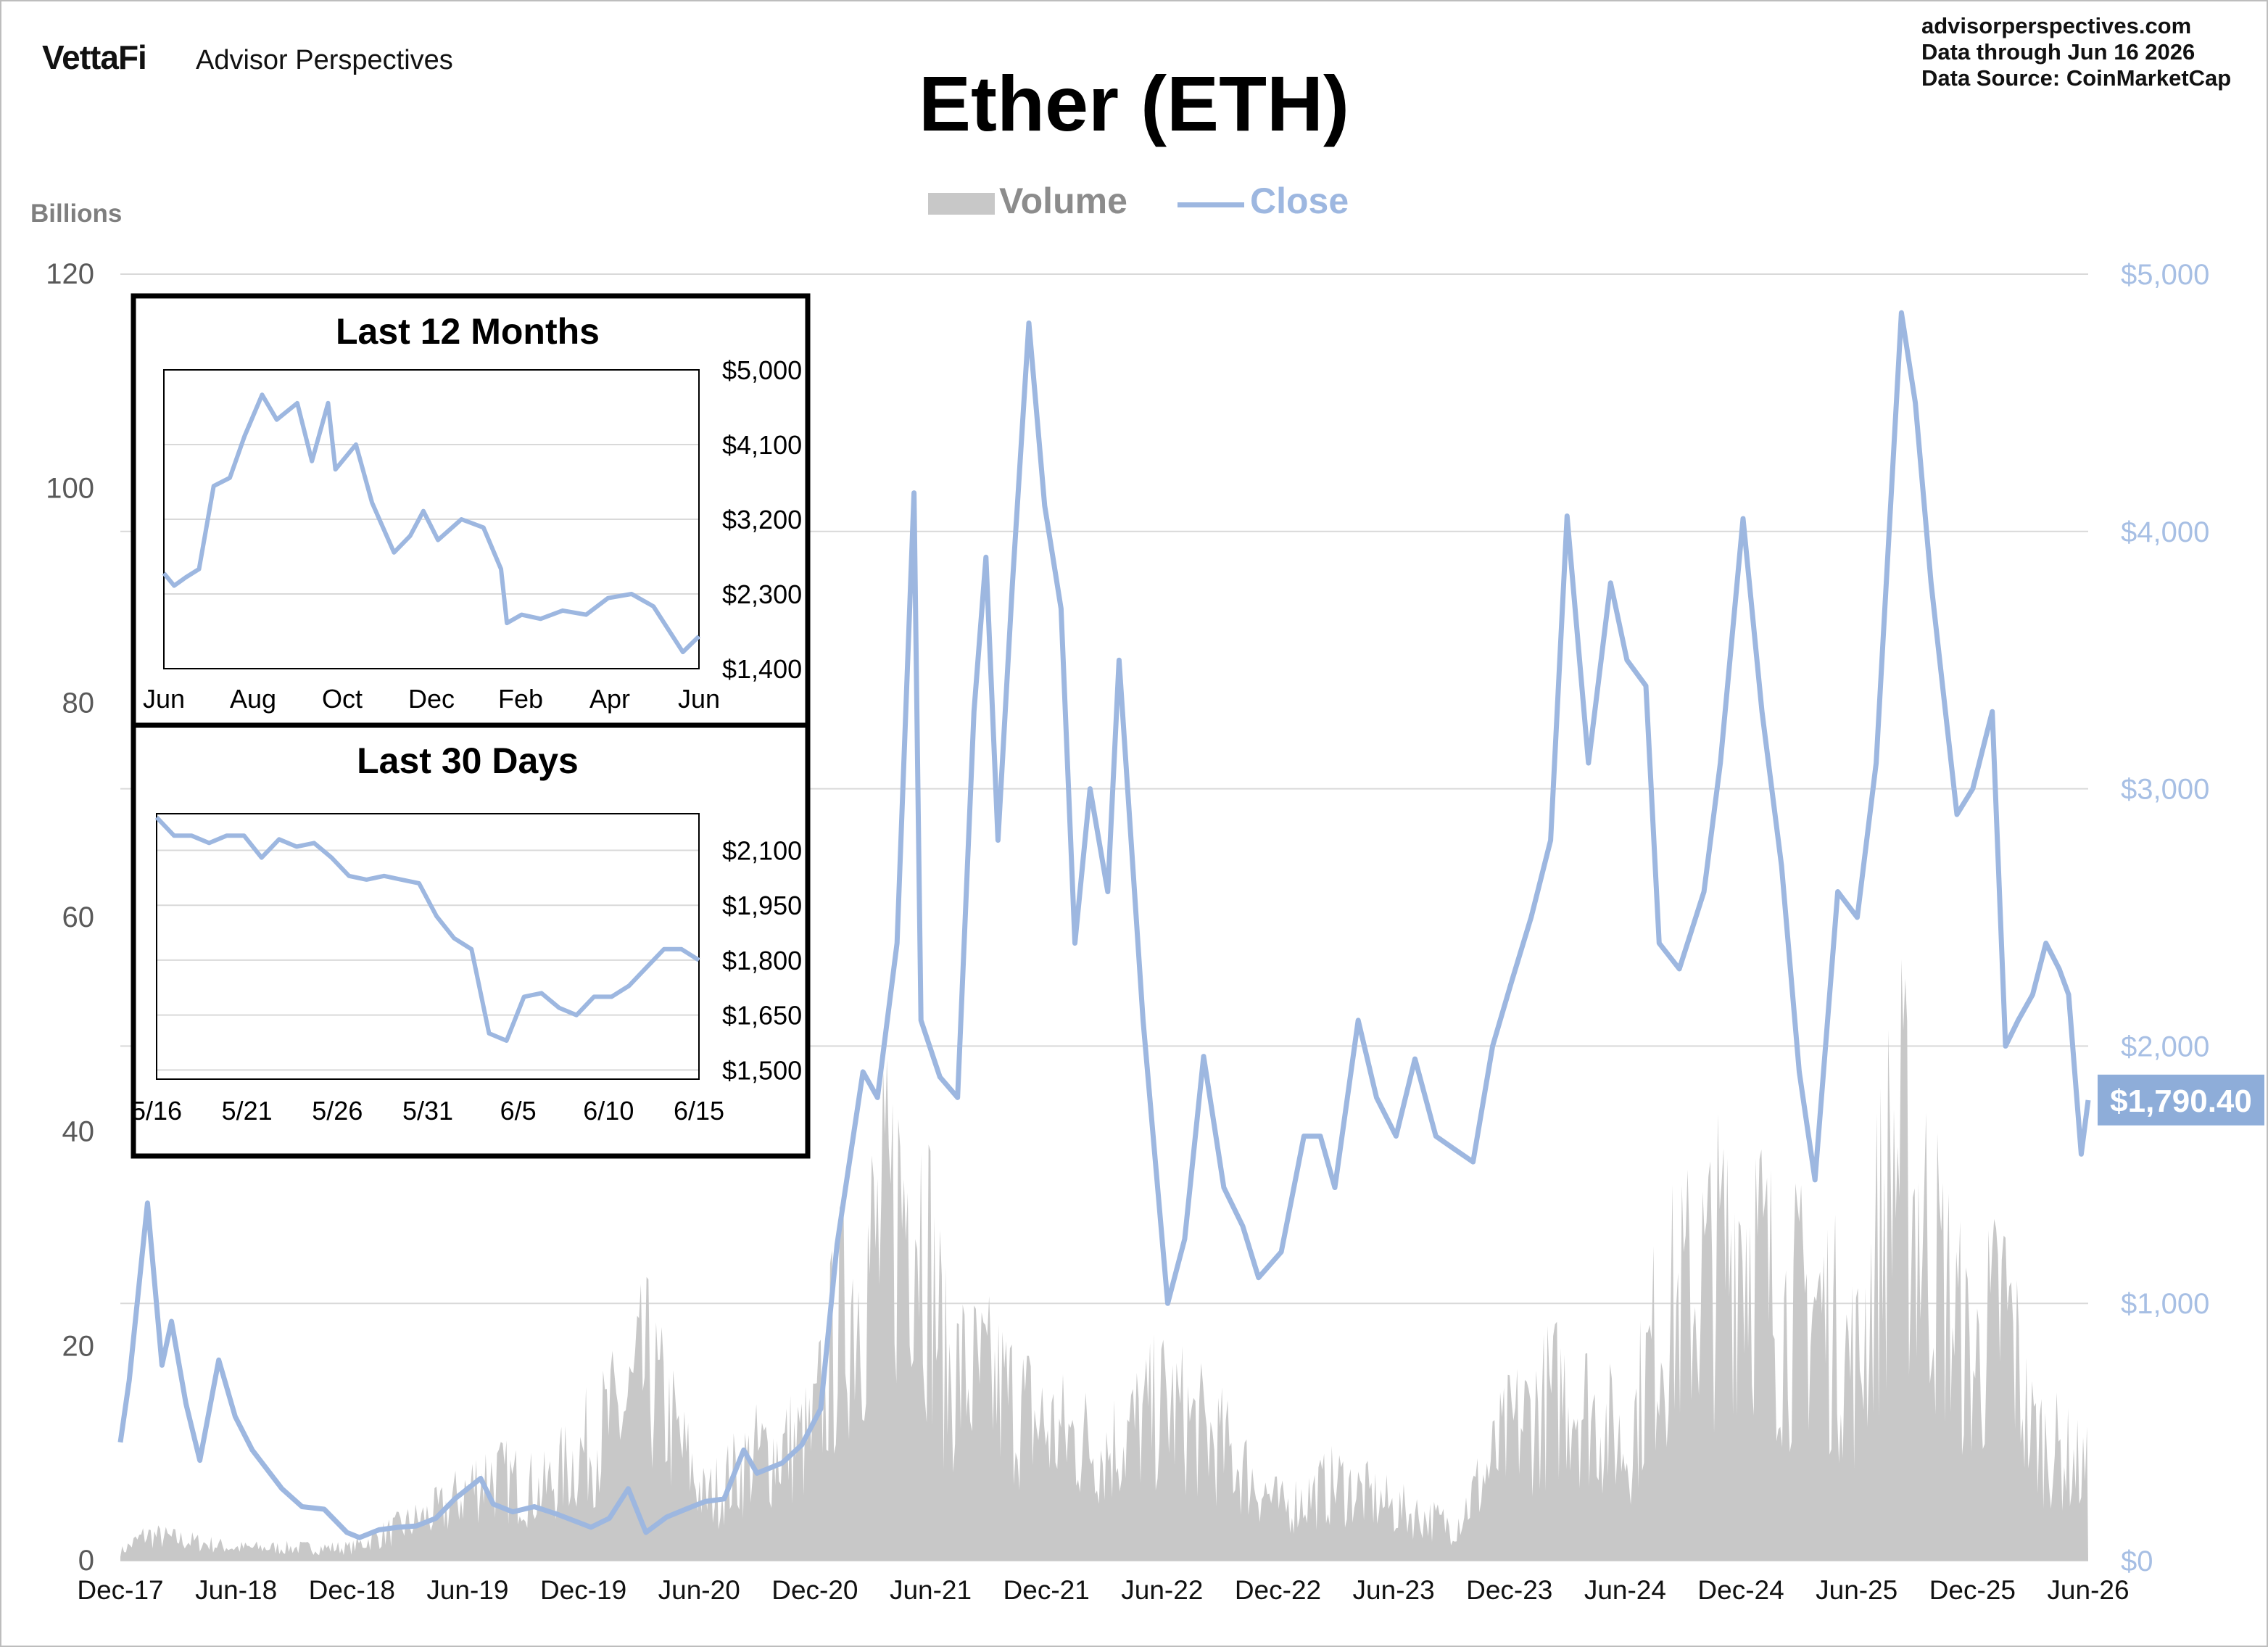  I want to click on chart-title: Ether (ETH), so click(1134, 103).